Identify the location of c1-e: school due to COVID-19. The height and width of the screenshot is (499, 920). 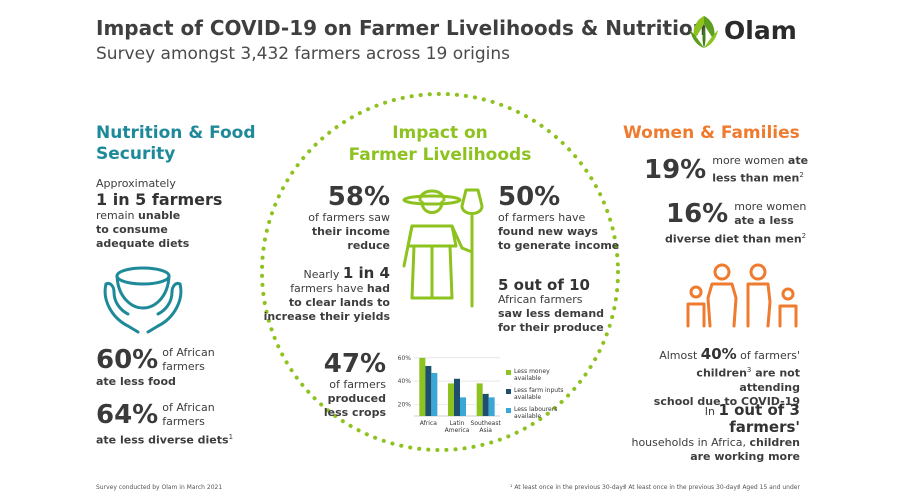
(726, 401).